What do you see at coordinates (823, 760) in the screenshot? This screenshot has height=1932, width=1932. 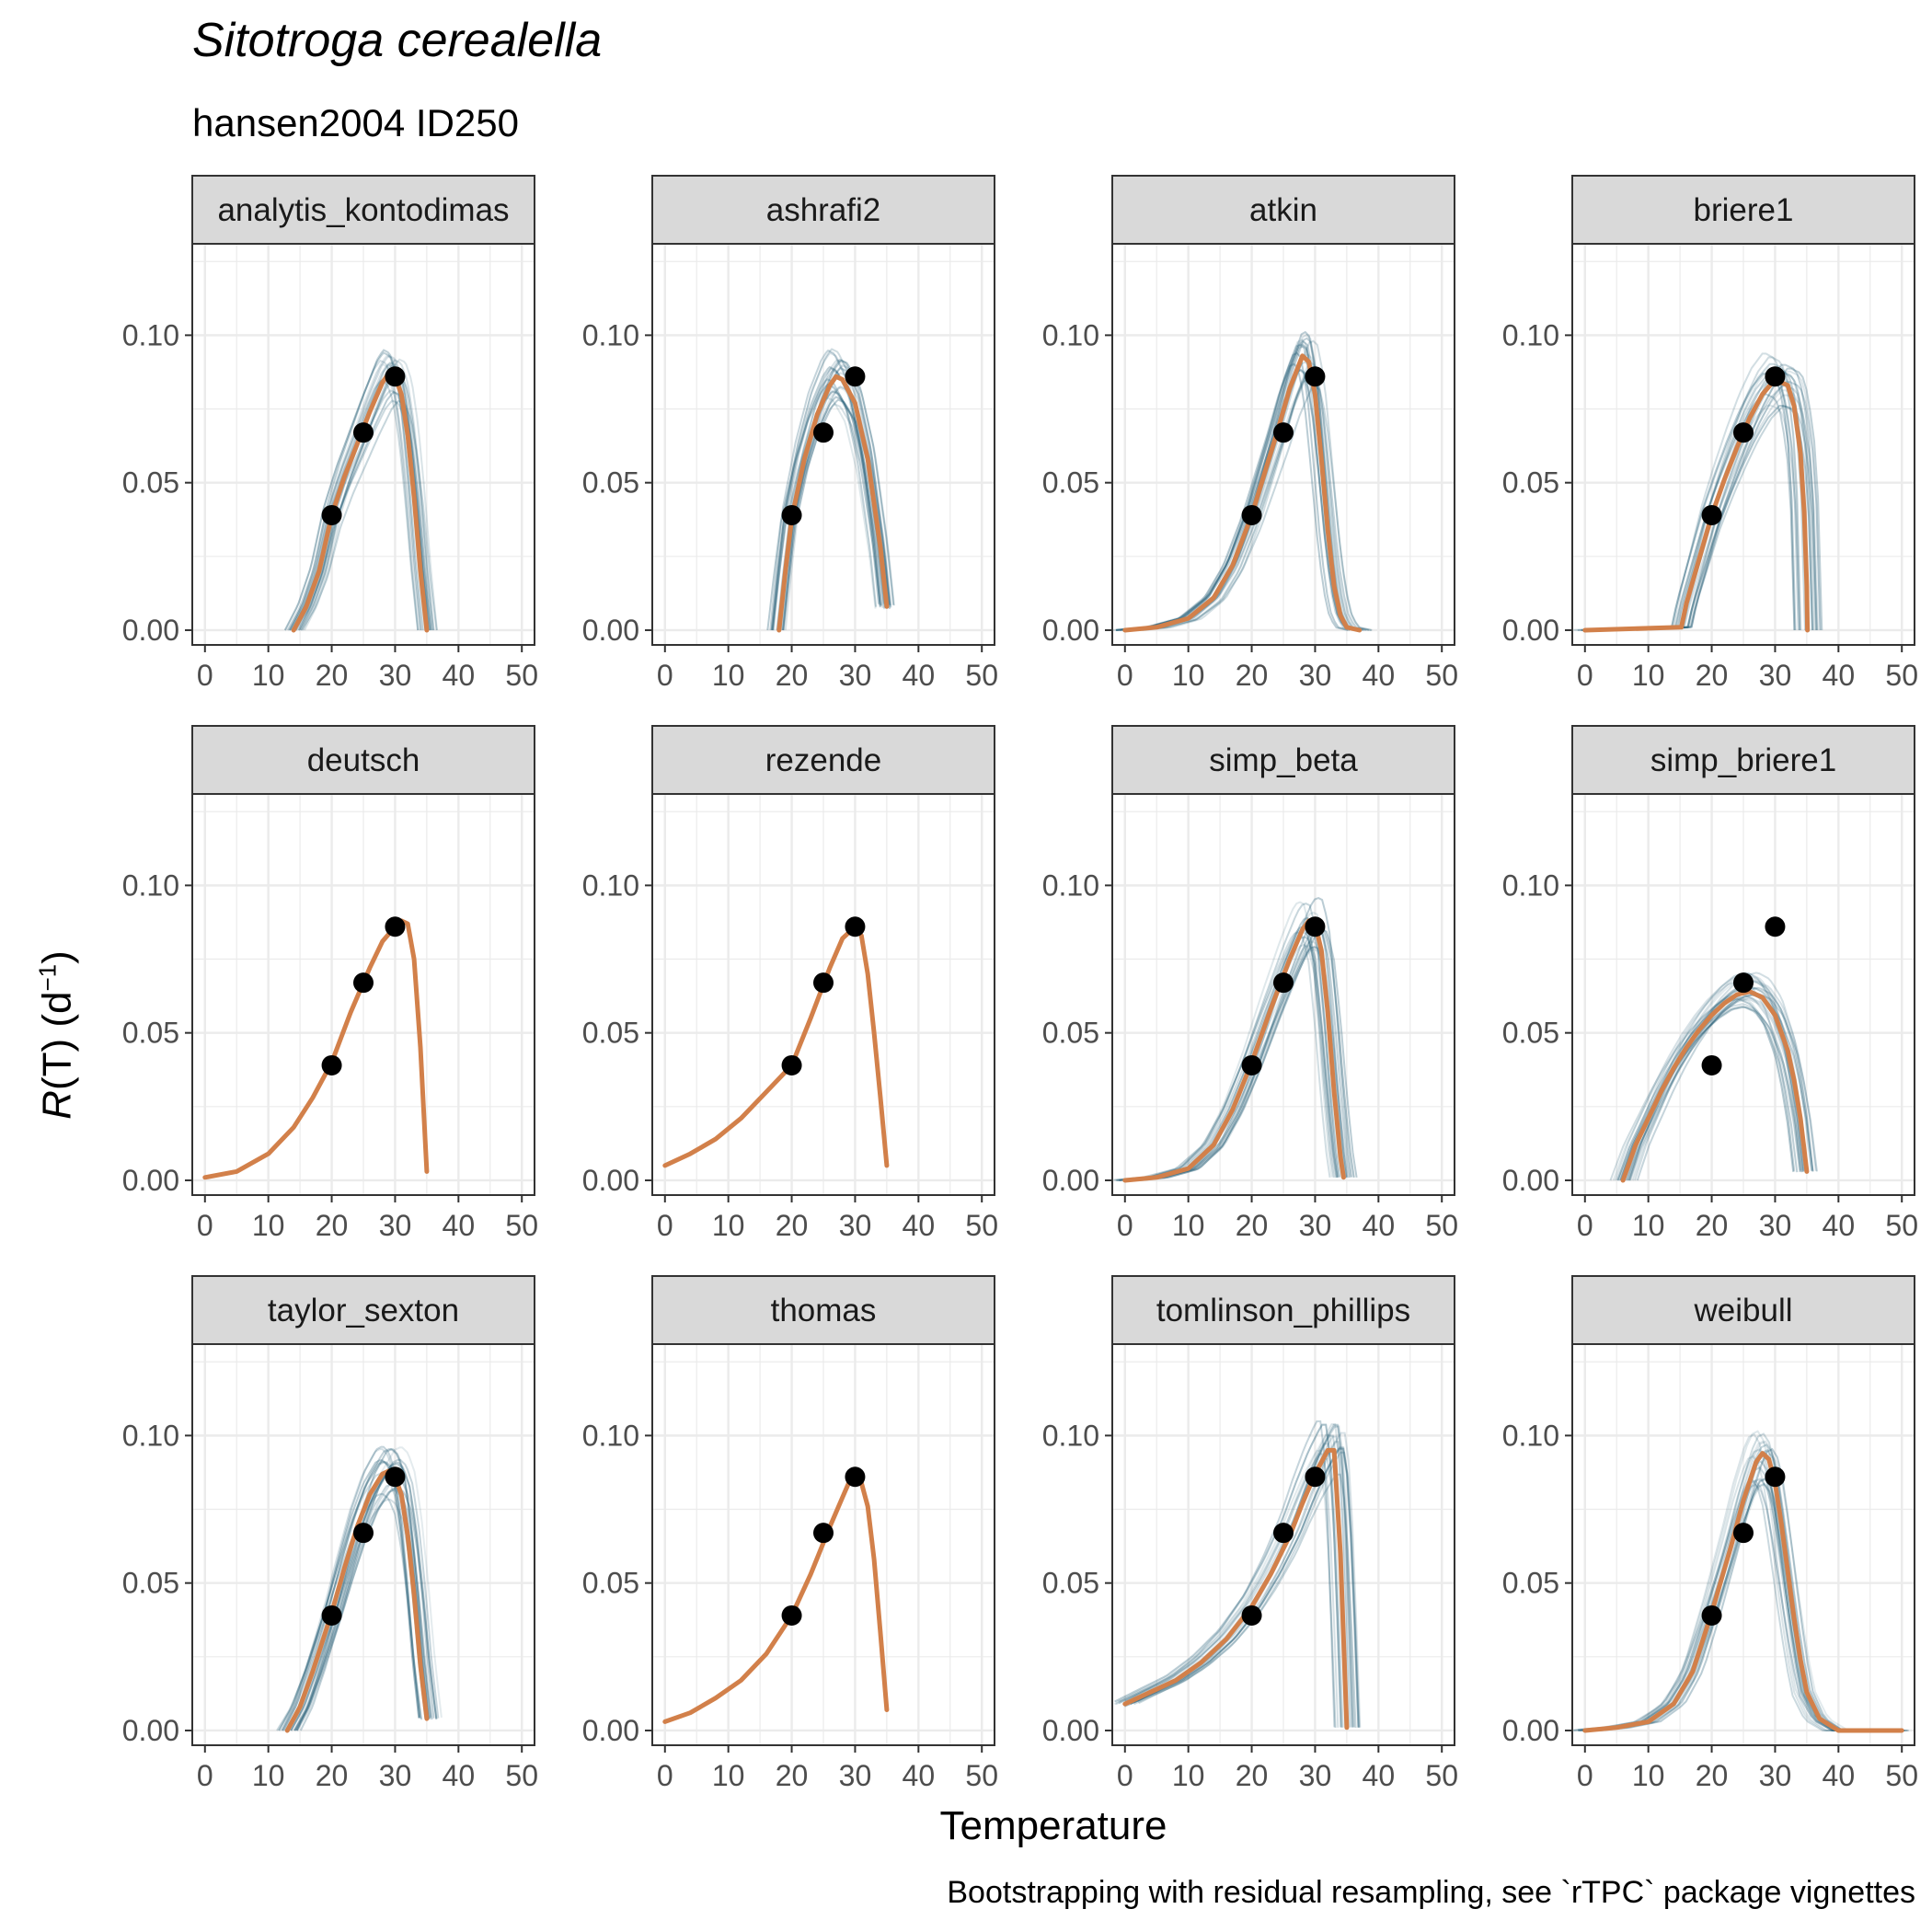 I see `facet-strip-label: rezende` at bounding box center [823, 760].